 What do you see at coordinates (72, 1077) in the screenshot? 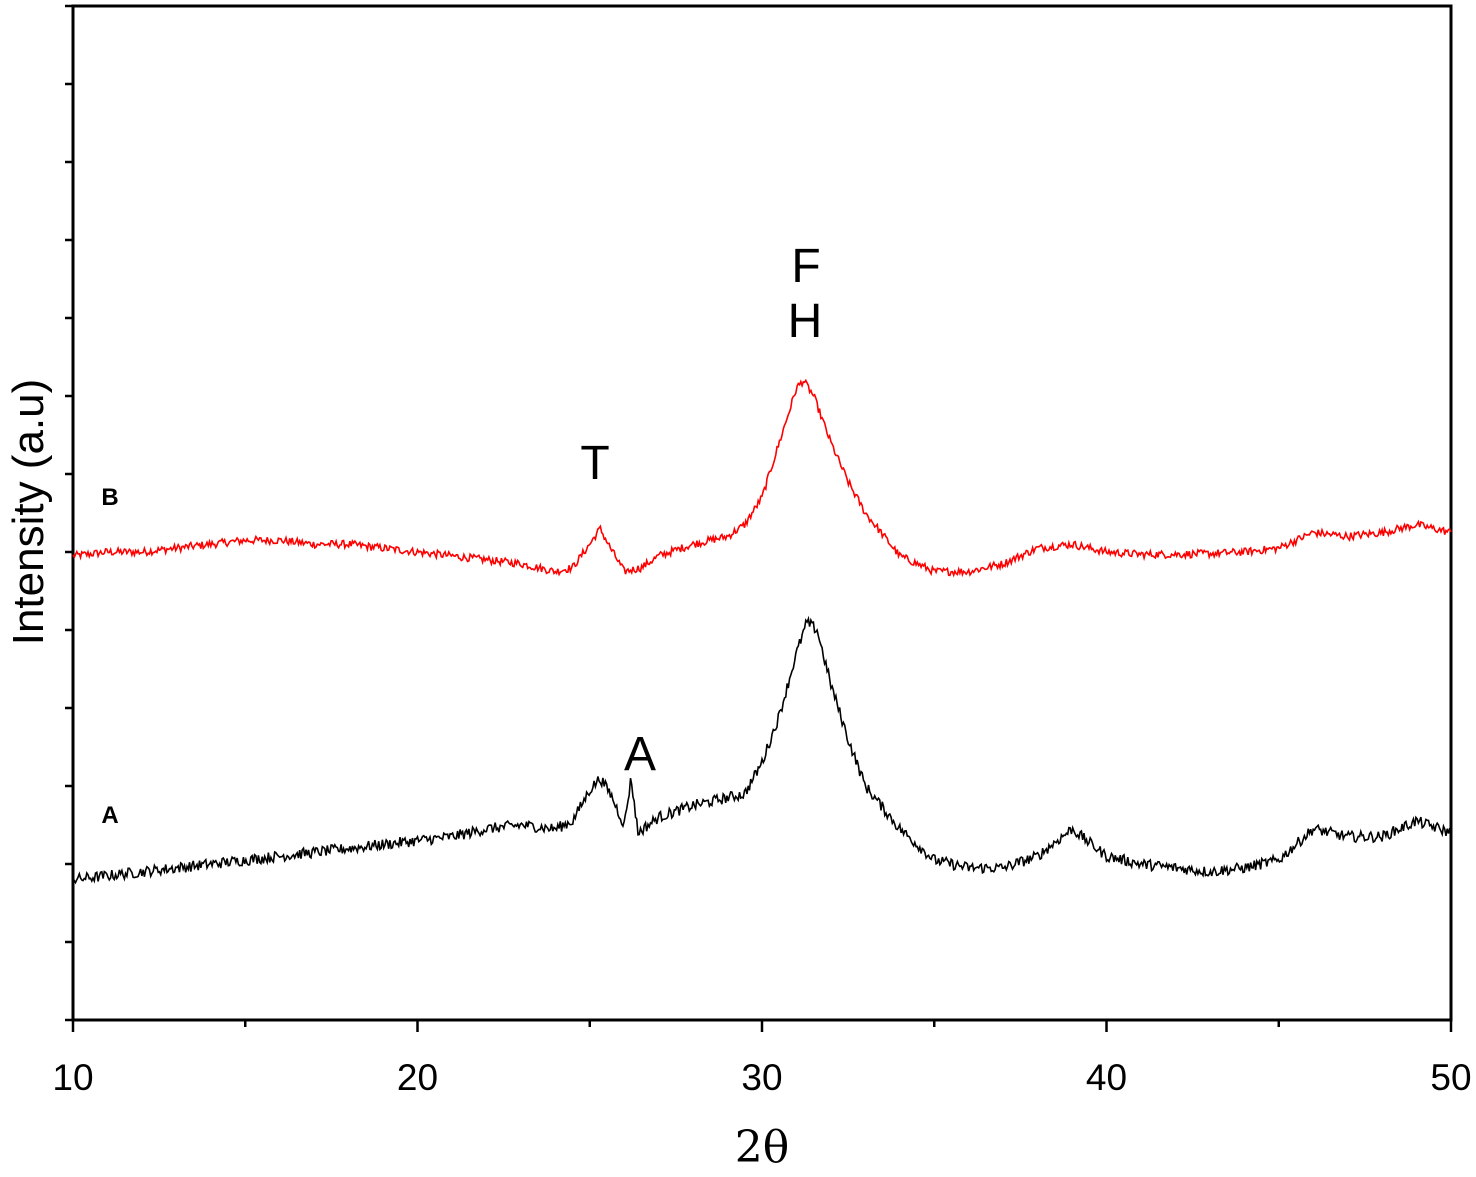
I see `x-tick-label: 10` at bounding box center [72, 1077].